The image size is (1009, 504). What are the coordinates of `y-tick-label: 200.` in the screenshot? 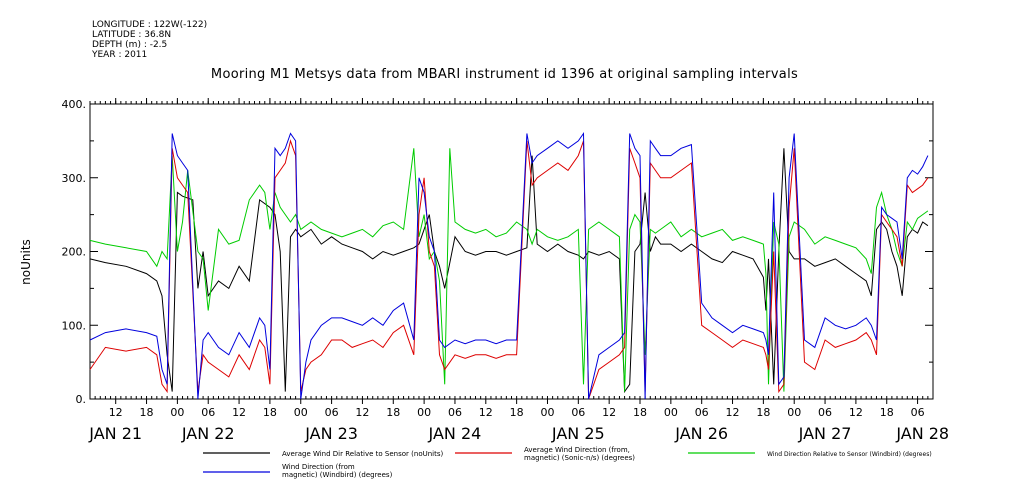 It's located at (74, 252).